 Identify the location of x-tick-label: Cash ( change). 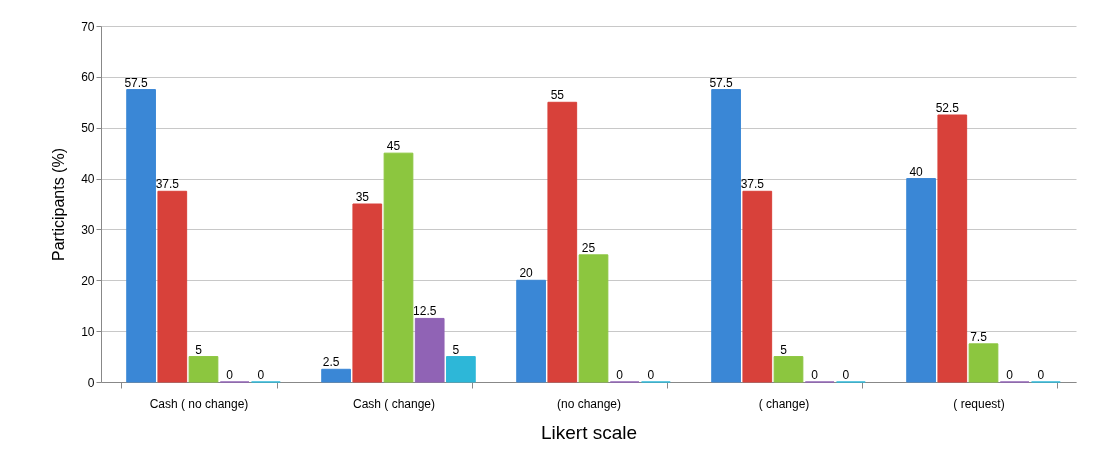
(394, 403).